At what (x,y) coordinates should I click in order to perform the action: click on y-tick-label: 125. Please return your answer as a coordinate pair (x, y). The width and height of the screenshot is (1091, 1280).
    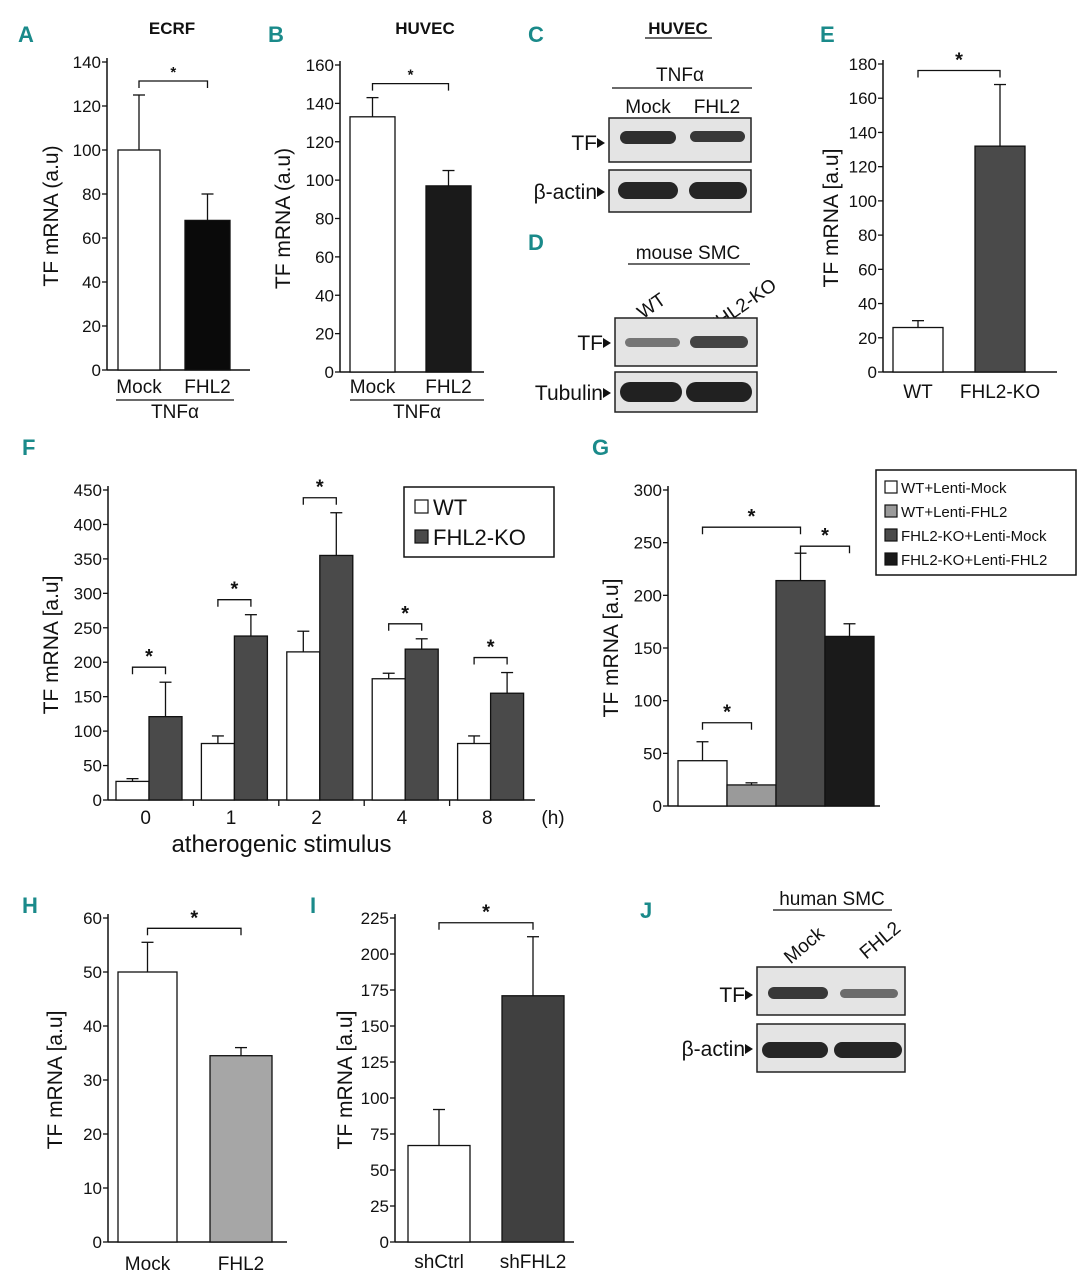
    Looking at the image, I should click on (375, 1062).